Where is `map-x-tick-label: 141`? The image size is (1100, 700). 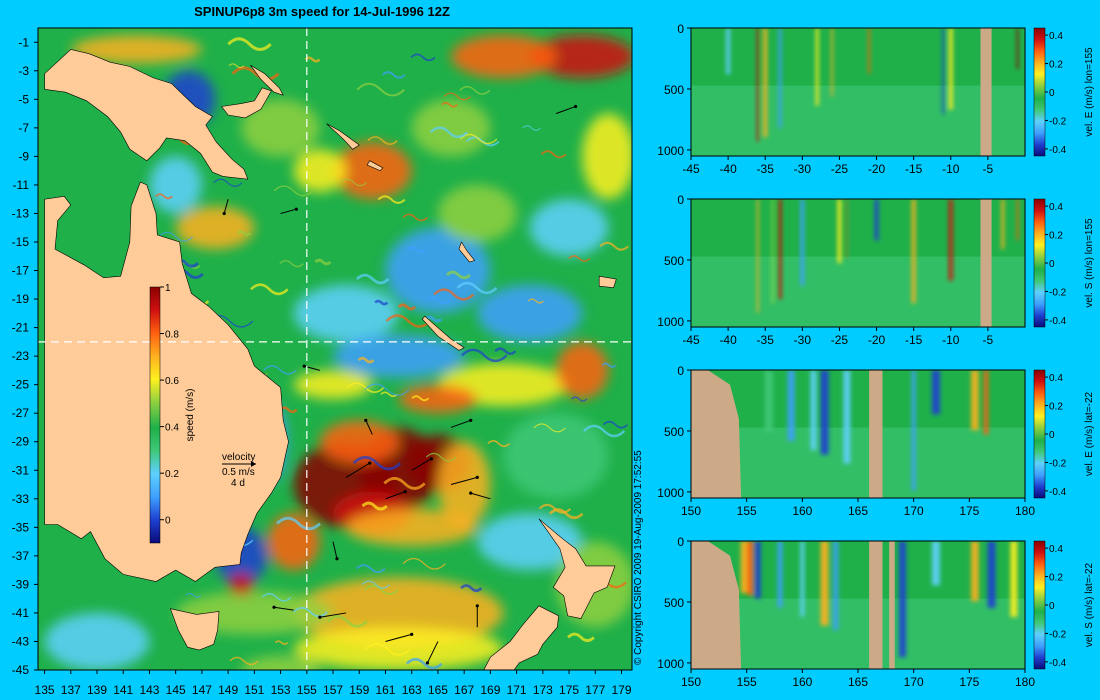
map-x-tick-label: 141 is located at coordinates (123, 690).